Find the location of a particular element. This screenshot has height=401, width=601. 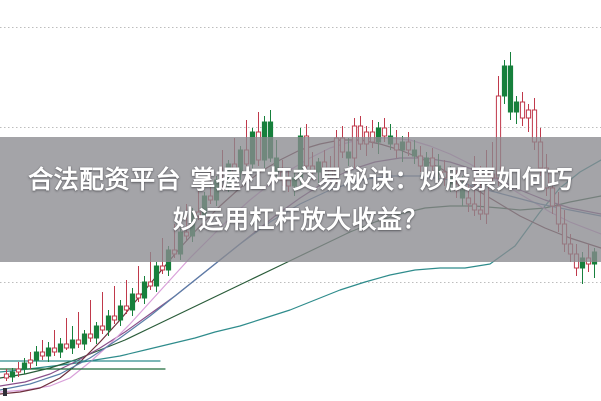

title-line-2: 妙运用杠杆放大收益？ is located at coordinates (300, 219).